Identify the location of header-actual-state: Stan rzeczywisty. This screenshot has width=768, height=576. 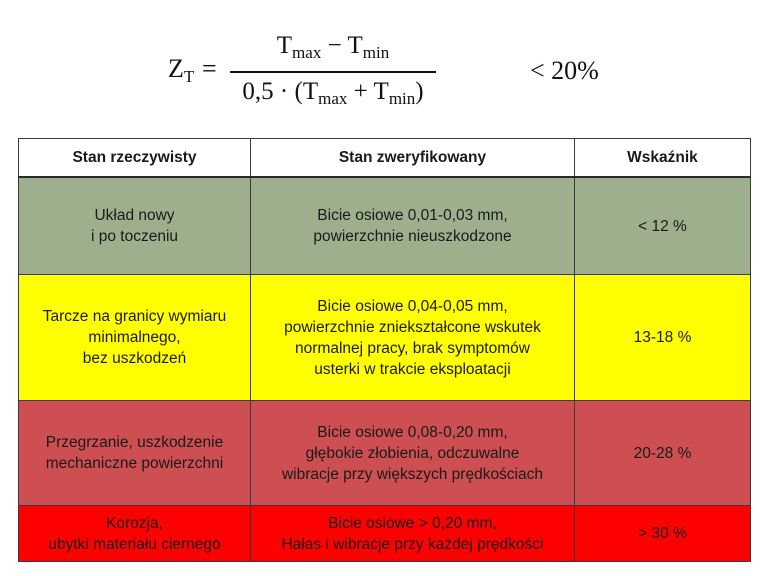
(134, 158).